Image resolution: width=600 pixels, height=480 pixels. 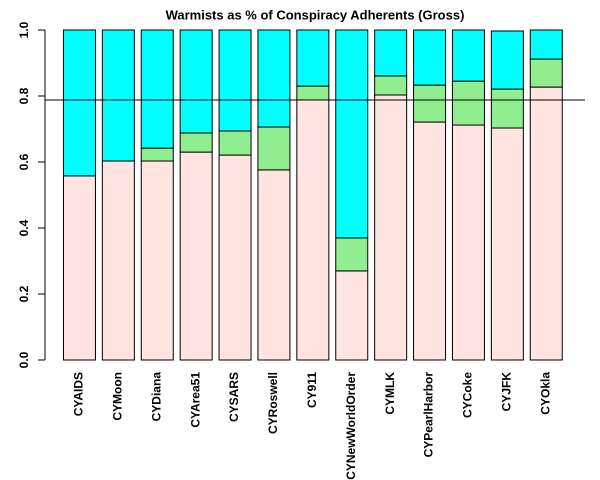 What do you see at coordinates (79, 394) in the screenshot?
I see `x-tick-label: CYAIDS` at bounding box center [79, 394].